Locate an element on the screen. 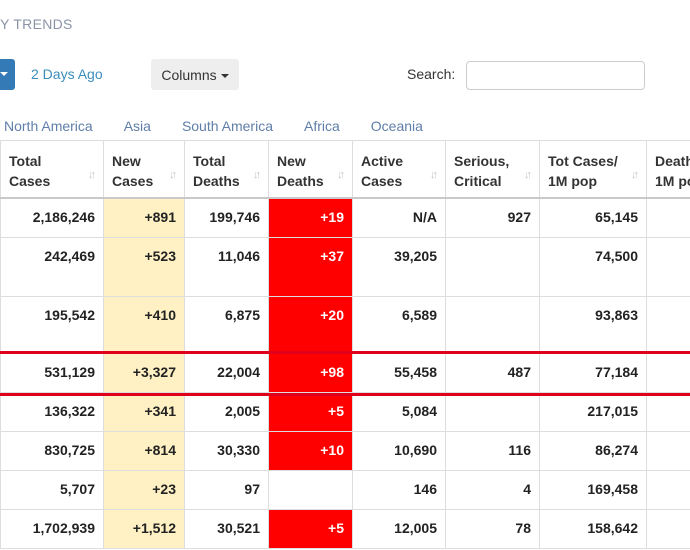 The height and width of the screenshot is (550, 690). cell-total-cases: 2,186,246 is located at coordinates (52, 217).